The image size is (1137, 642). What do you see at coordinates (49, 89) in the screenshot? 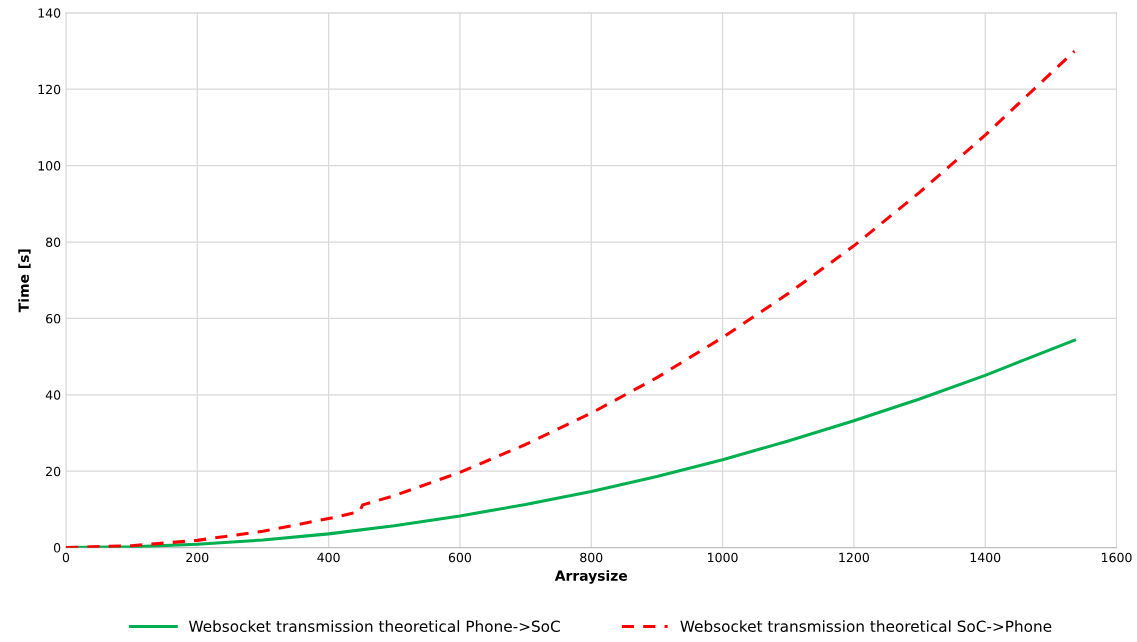
I see `y-tick-label: 120` at bounding box center [49, 89].